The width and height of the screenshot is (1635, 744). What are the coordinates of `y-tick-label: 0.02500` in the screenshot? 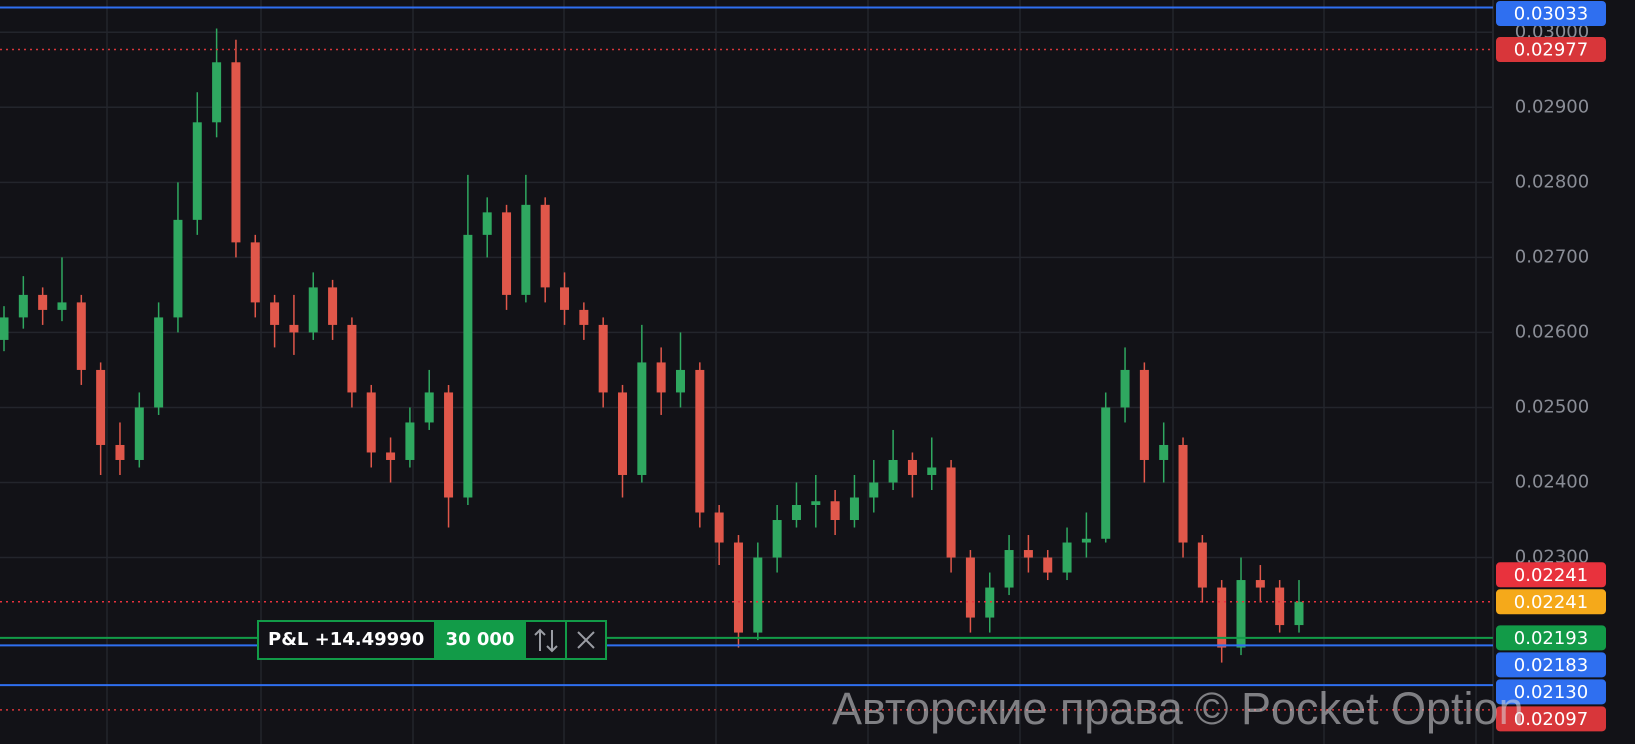 It's located at (1552, 406).